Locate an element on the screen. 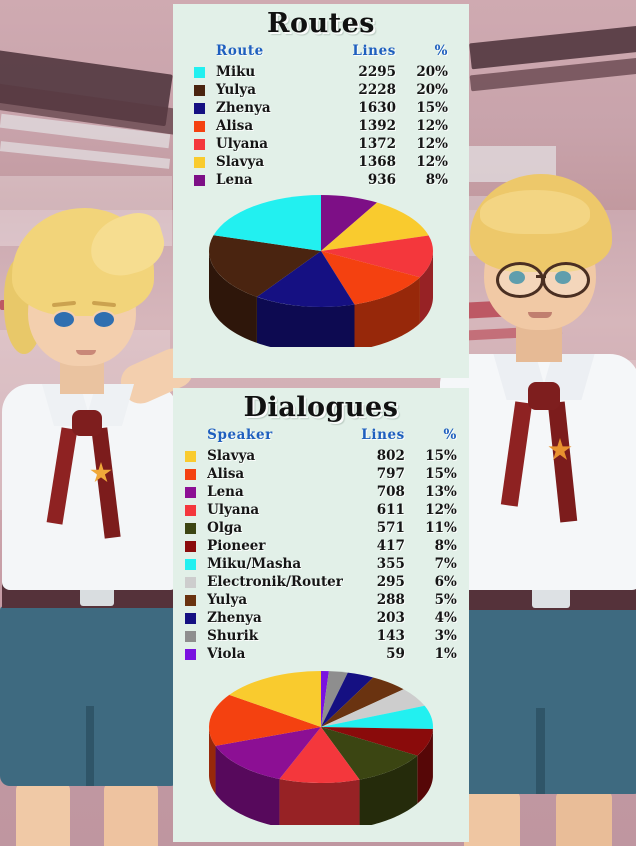  speaker-pct: 13% is located at coordinates (441, 492).